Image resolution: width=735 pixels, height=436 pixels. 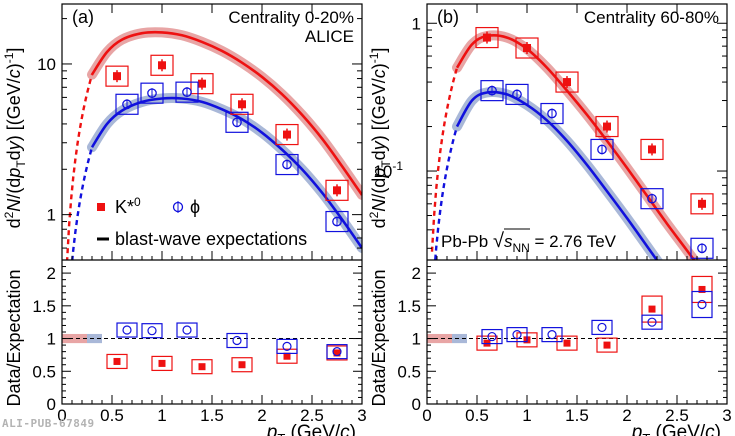 I want to click on panel-tag: (a), so click(x=83, y=17).